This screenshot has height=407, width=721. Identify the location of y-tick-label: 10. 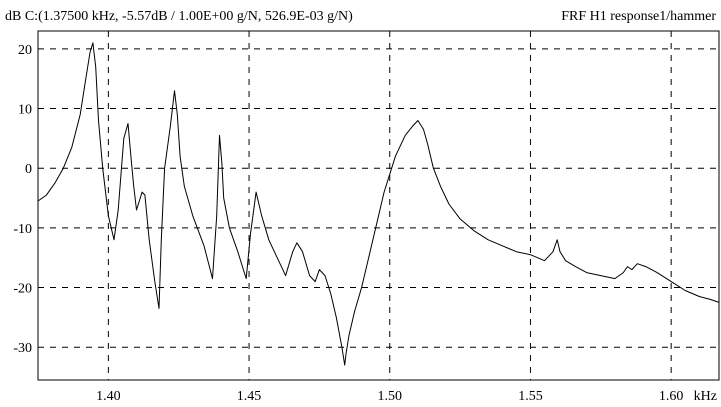
(25, 110).